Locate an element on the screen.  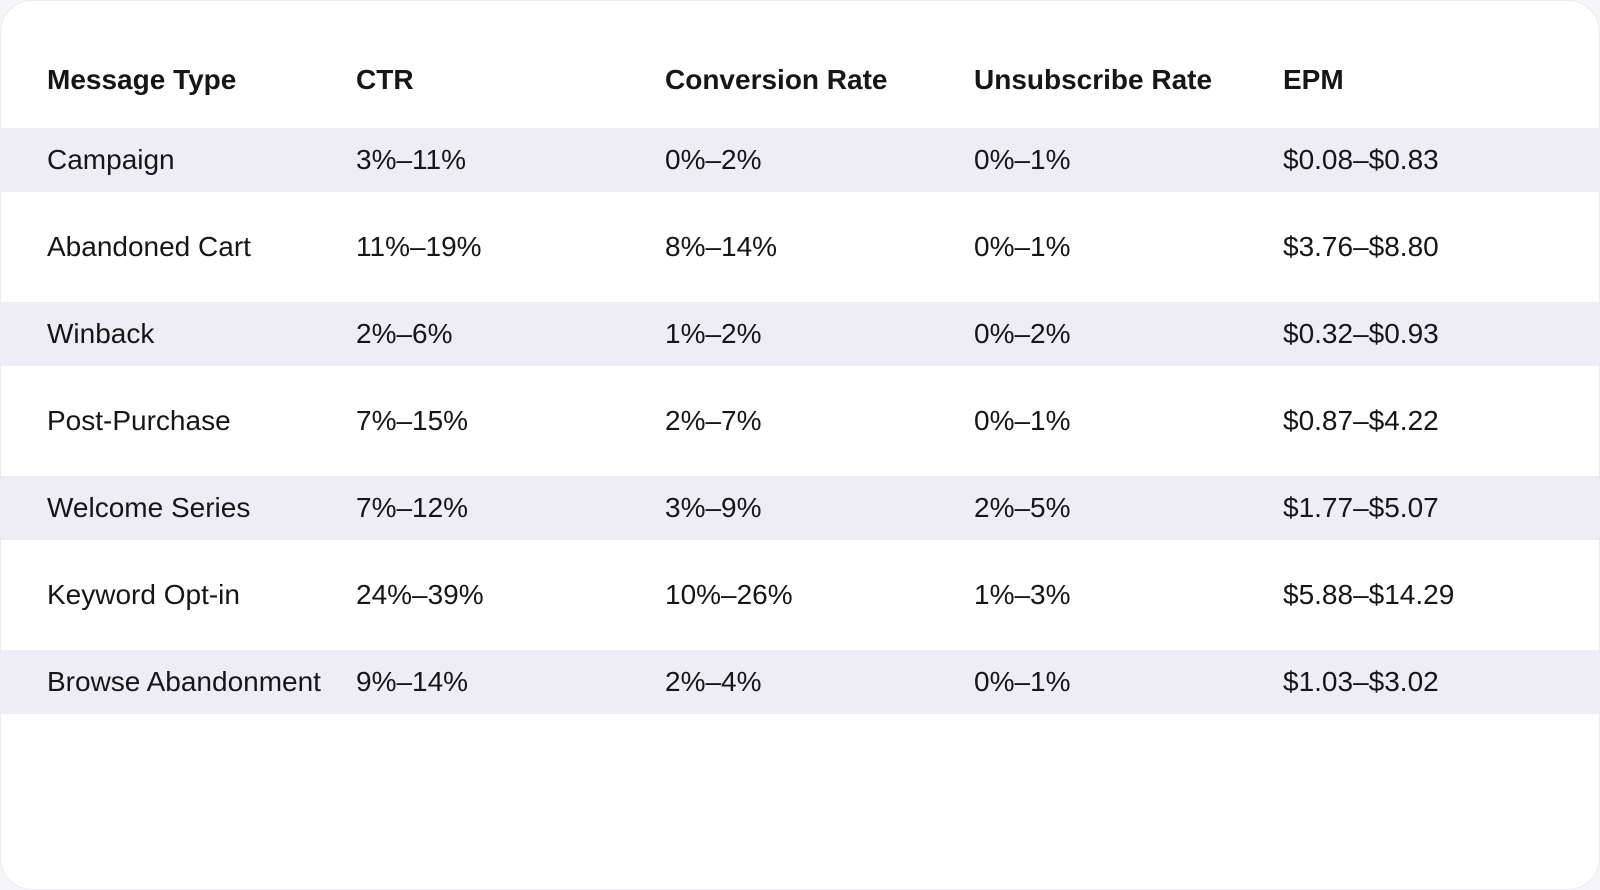
table-cell: 7%–12% is located at coordinates (510, 508).